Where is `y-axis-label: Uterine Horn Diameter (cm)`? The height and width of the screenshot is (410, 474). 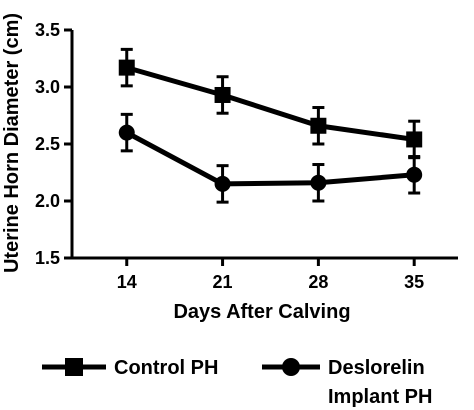 y-axis-label: Uterine Horn Diameter (cm) is located at coordinates (12, 143).